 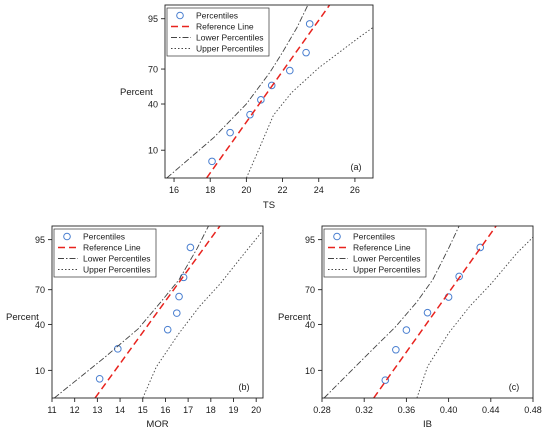 I want to click on x-tick-label: 26, so click(x=355, y=190).